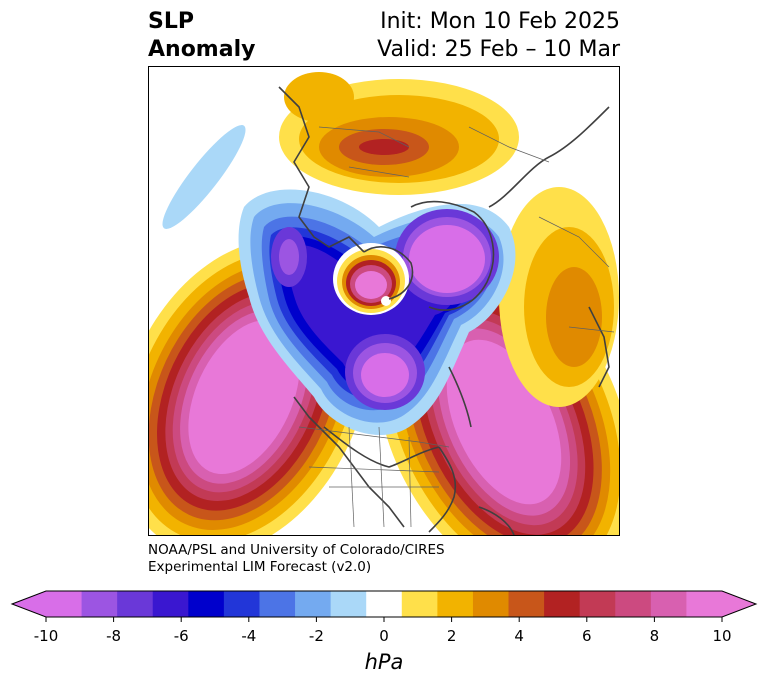 This screenshot has width=768, height=686. What do you see at coordinates (46, 636) in the screenshot?
I see `colorbar-tick-label: -10` at bounding box center [46, 636].